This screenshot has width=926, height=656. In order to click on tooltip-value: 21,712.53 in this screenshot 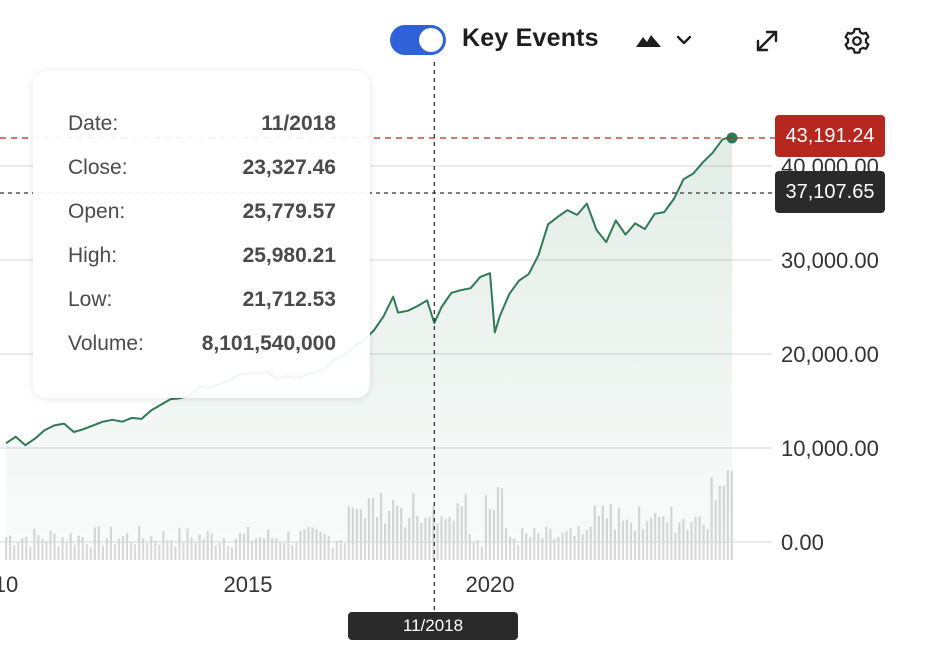, I will do `click(289, 299)`.